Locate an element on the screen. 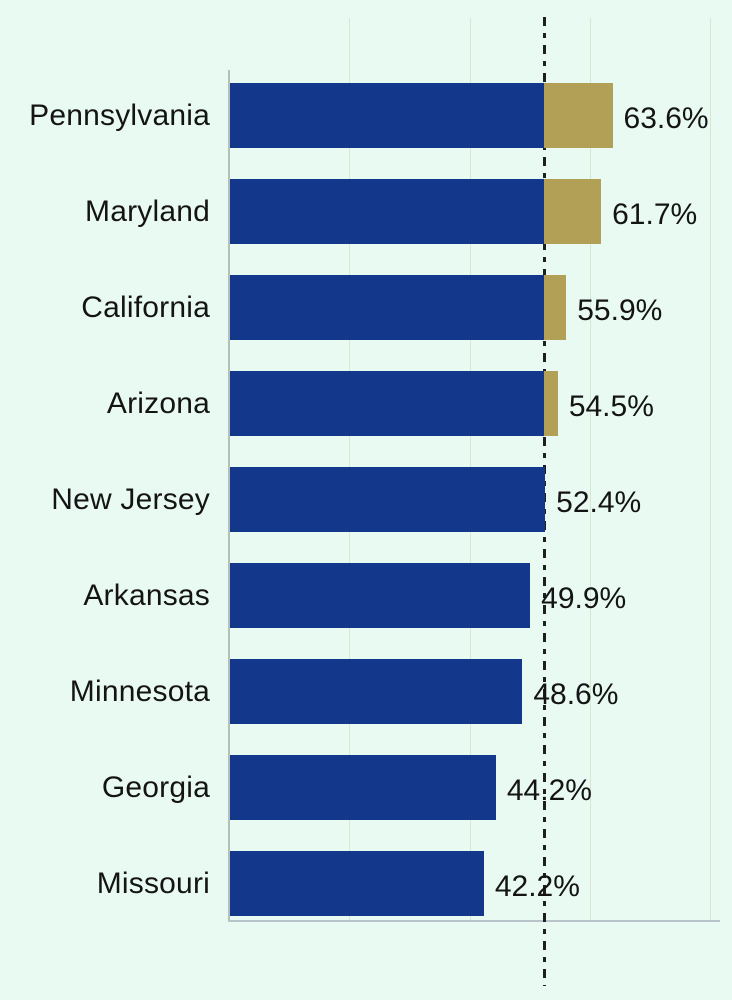  category-label-arizona: Arizona is located at coordinates (158, 403).